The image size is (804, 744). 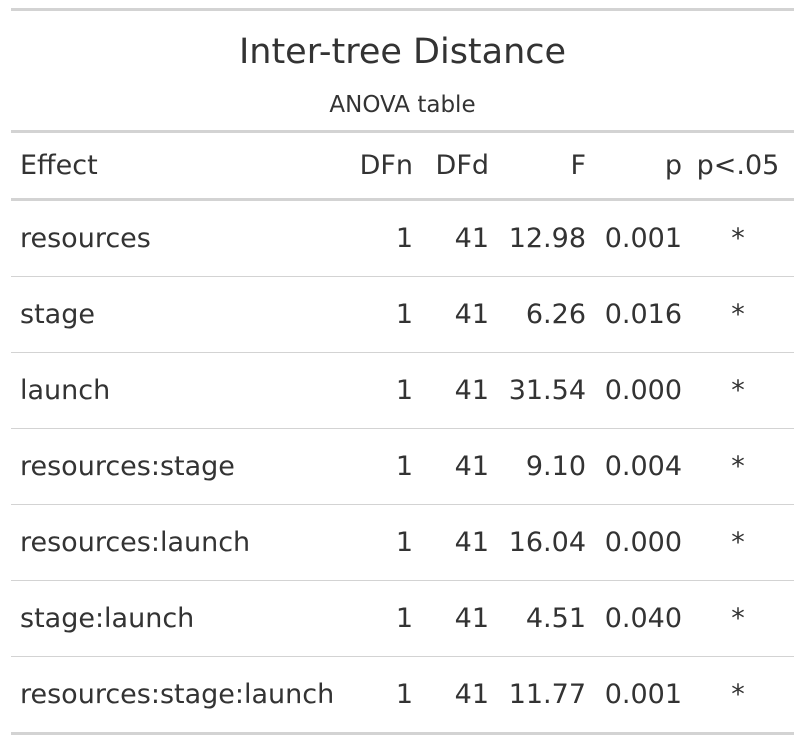 What do you see at coordinates (537, 167) in the screenshot?
I see `column-header-f: F` at bounding box center [537, 167].